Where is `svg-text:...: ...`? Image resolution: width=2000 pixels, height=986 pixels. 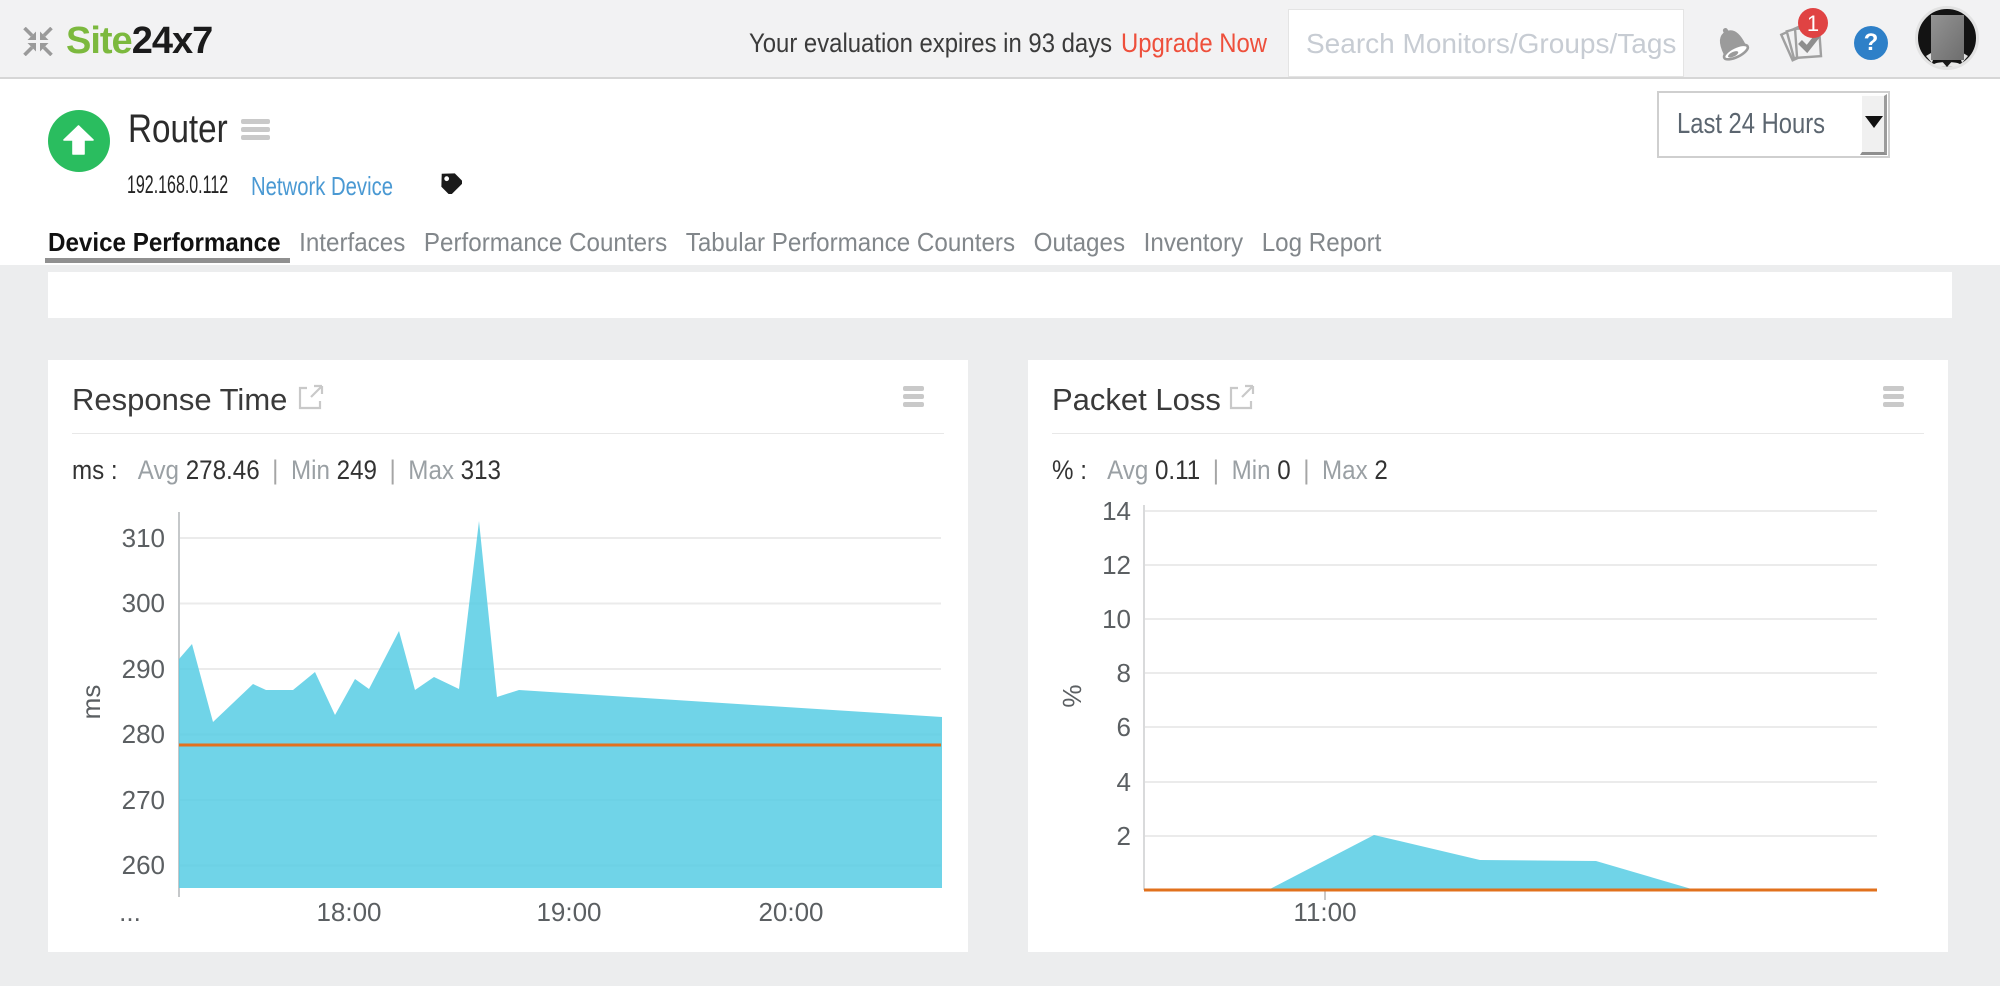
svg-text:...: ... is located at coordinates (130, 912).